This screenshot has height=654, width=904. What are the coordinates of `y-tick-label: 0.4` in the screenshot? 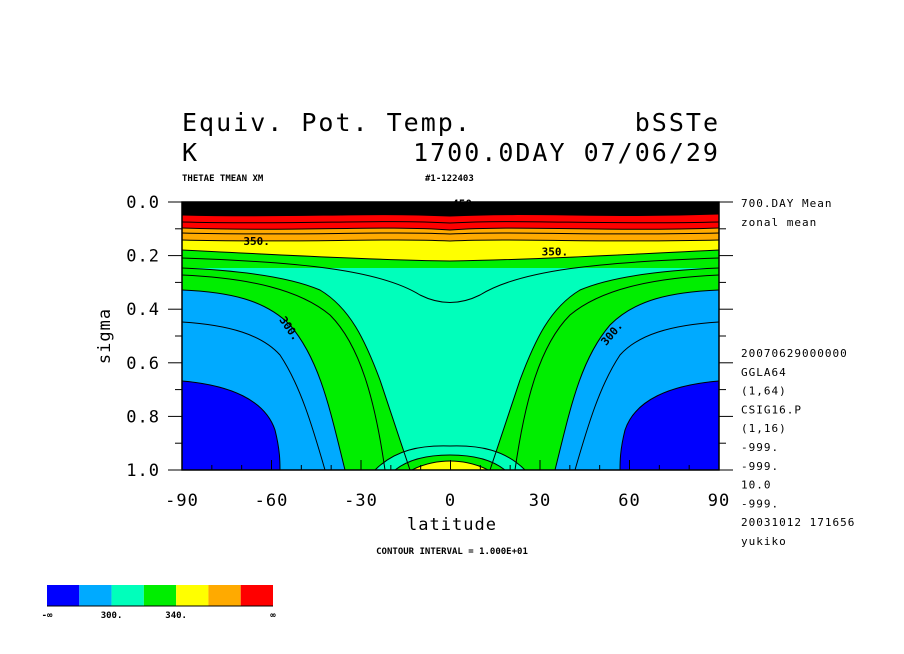 It's located at (143, 310).